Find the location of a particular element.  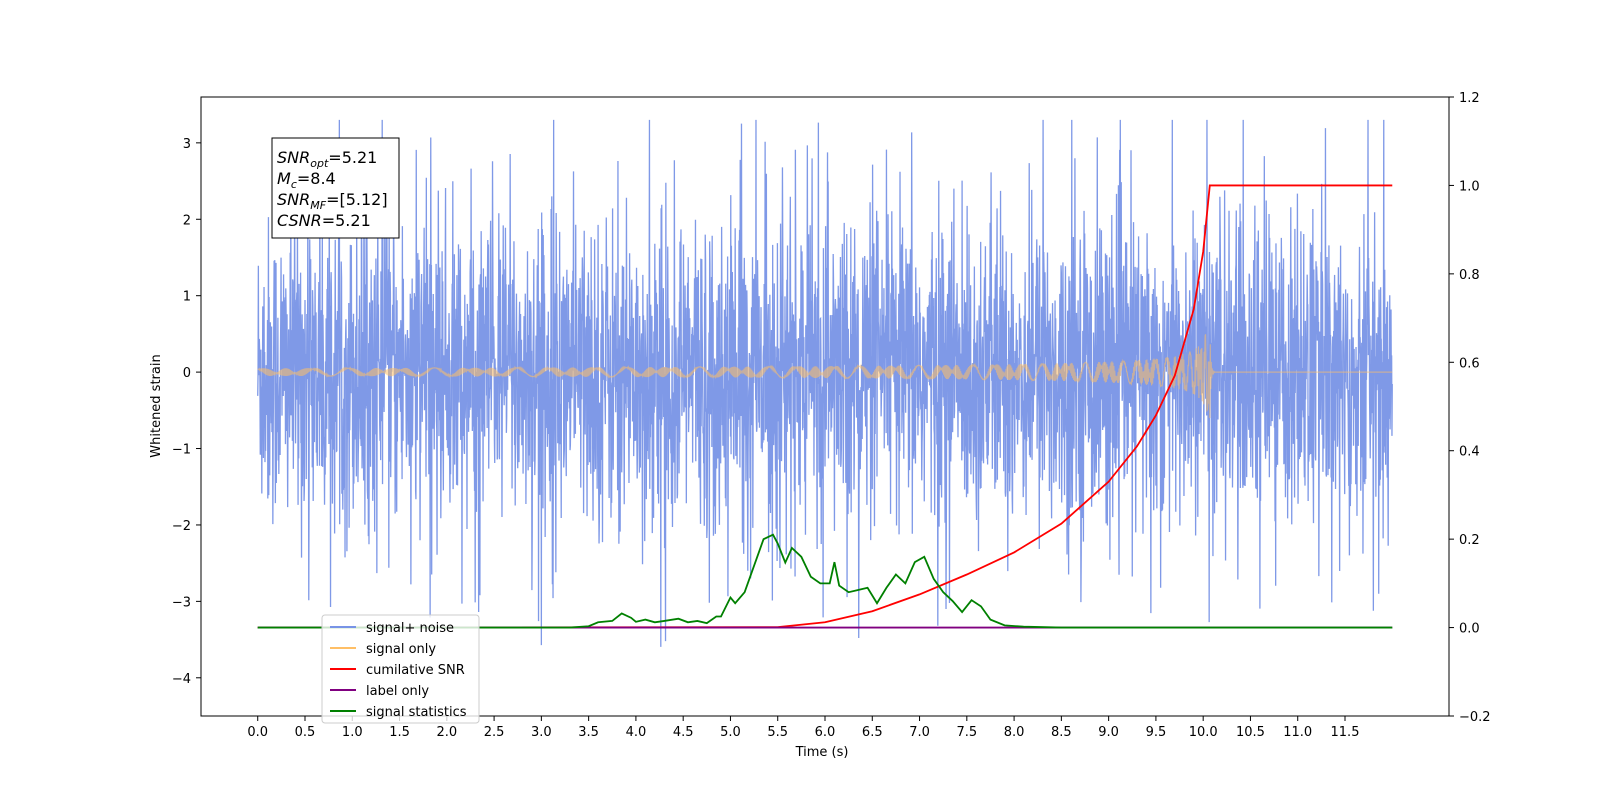

x-tick-label: 9.0 is located at coordinates (1108, 732).